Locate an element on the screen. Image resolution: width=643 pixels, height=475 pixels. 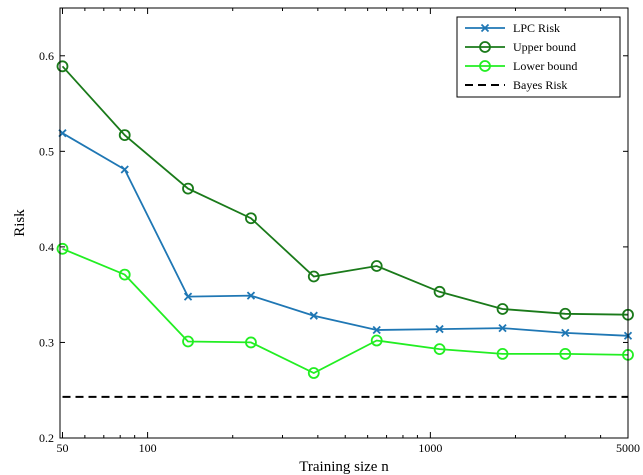
x-axis-label: Training size n is located at coordinates (344, 467).